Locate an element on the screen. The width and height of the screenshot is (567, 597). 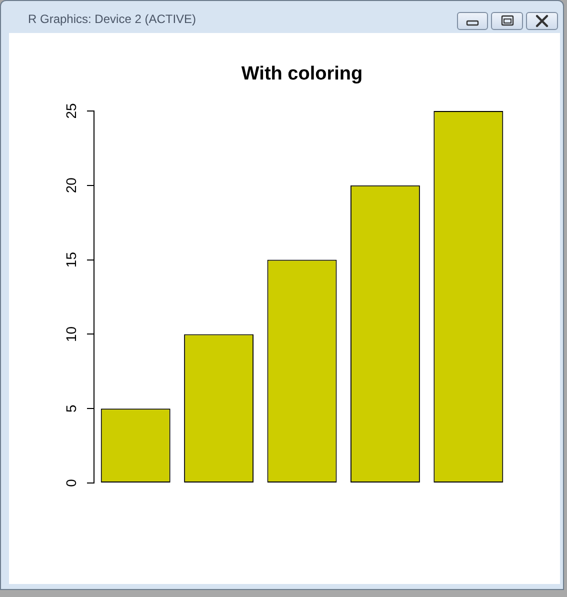
y-tick-label: 5 is located at coordinates (71, 408).